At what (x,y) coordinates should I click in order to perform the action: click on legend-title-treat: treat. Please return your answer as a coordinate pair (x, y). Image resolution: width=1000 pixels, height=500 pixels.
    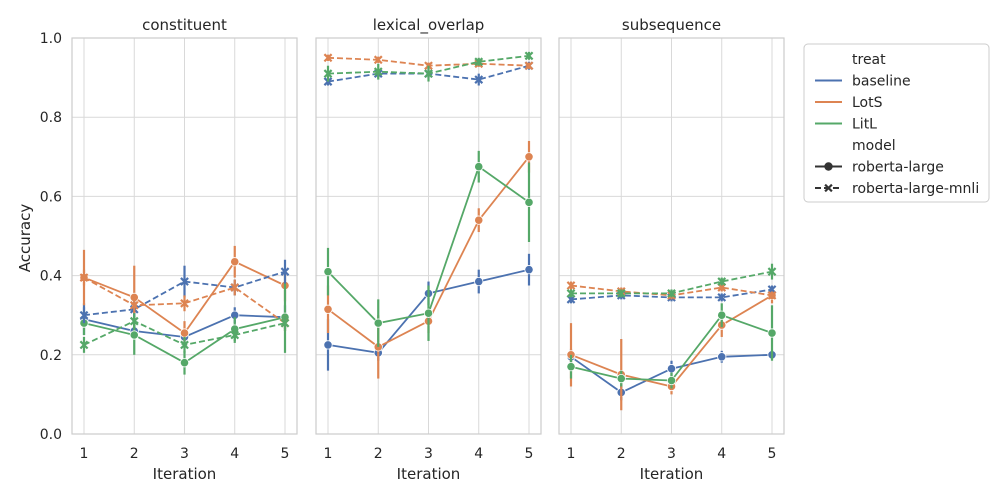
    Looking at the image, I should click on (869, 60).